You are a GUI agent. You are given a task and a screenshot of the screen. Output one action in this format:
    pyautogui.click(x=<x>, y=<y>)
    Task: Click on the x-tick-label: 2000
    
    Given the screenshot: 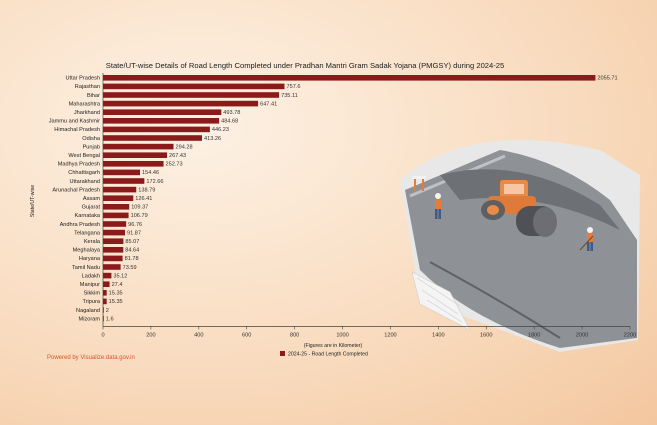 What is the action you would take?
    pyautogui.click(x=582, y=335)
    